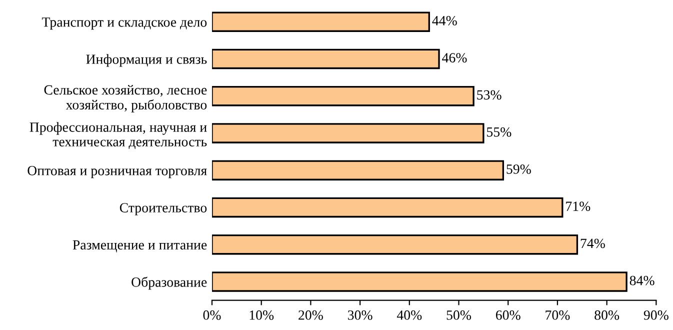  I want to click on x-tick-label: 70%, so click(558, 315).